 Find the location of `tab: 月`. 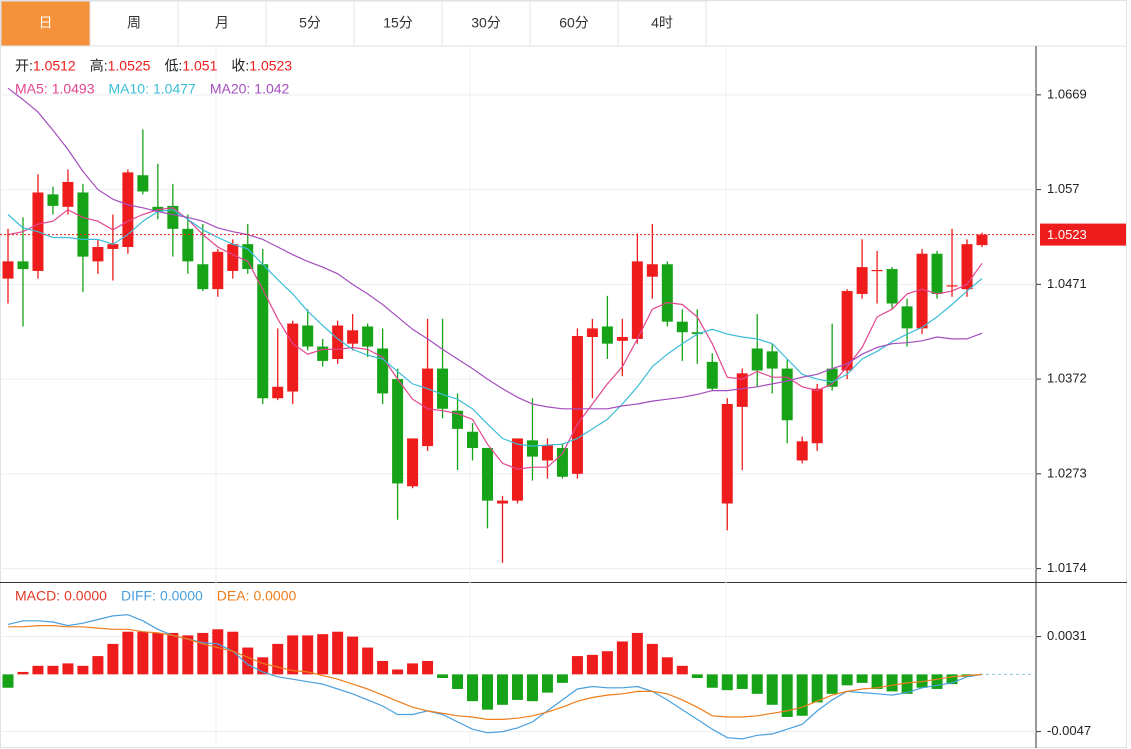

tab: 月 is located at coordinates (222, 23).